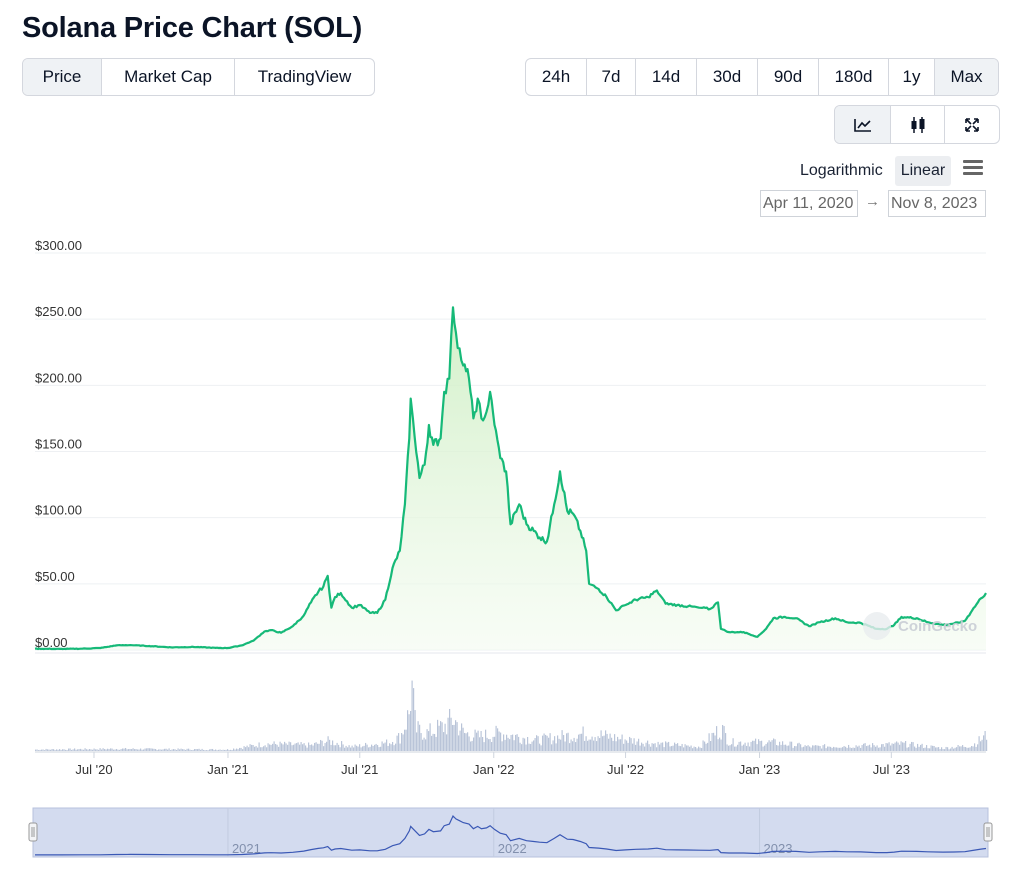 This screenshot has width=1009, height=870. What do you see at coordinates (937, 203) in the screenshot?
I see `date-to-input: Nov 8, 2023` at bounding box center [937, 203].